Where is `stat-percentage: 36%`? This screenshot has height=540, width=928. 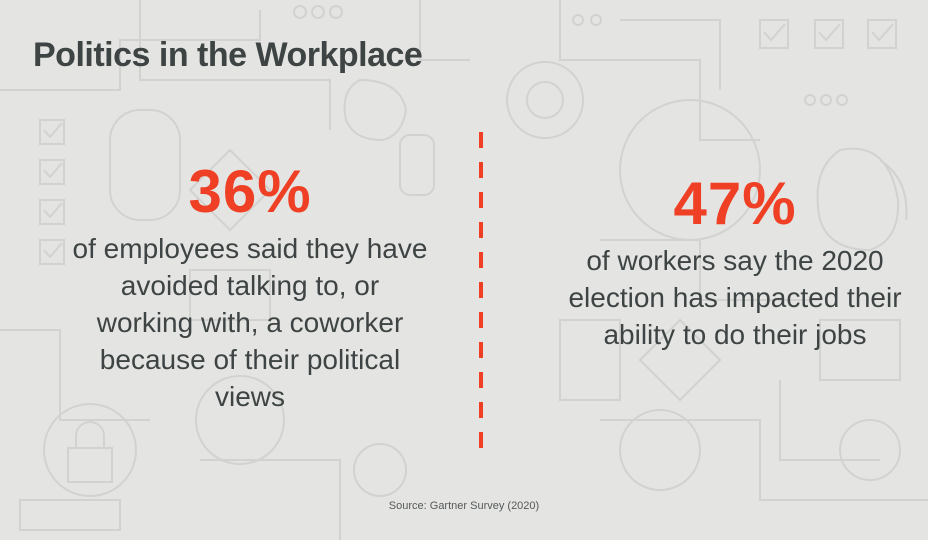 stat-percentage: 36% is located at coordinates (250, 191).